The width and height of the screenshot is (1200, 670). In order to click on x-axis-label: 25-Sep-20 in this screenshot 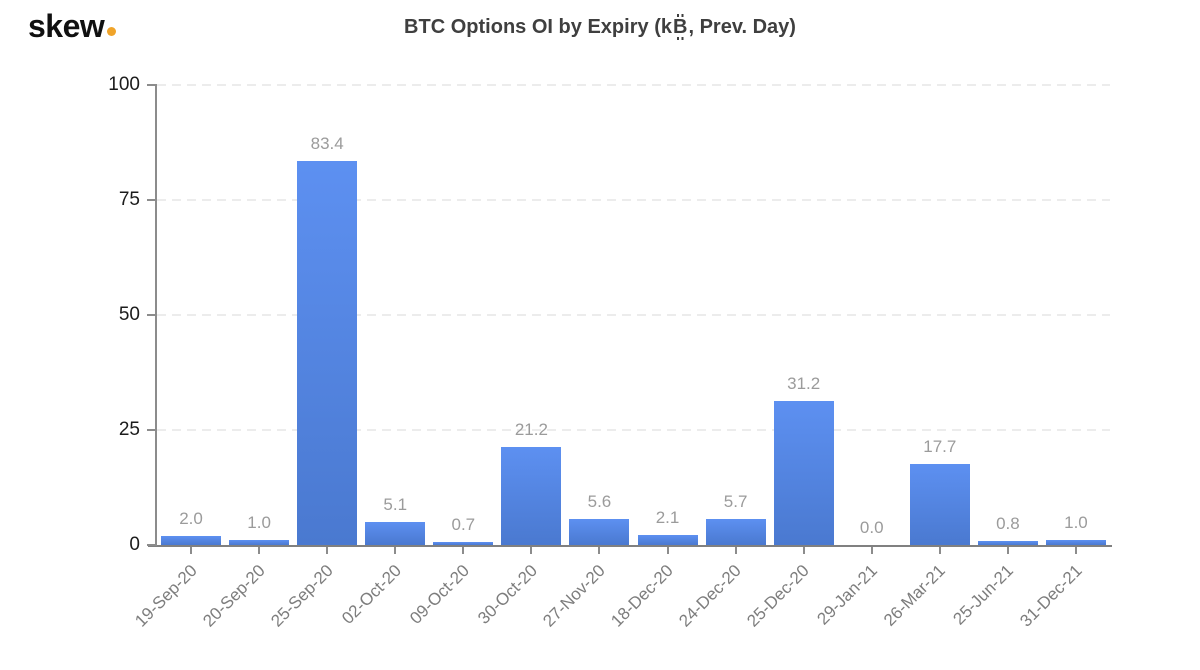, I will do `click(302, 596)`.